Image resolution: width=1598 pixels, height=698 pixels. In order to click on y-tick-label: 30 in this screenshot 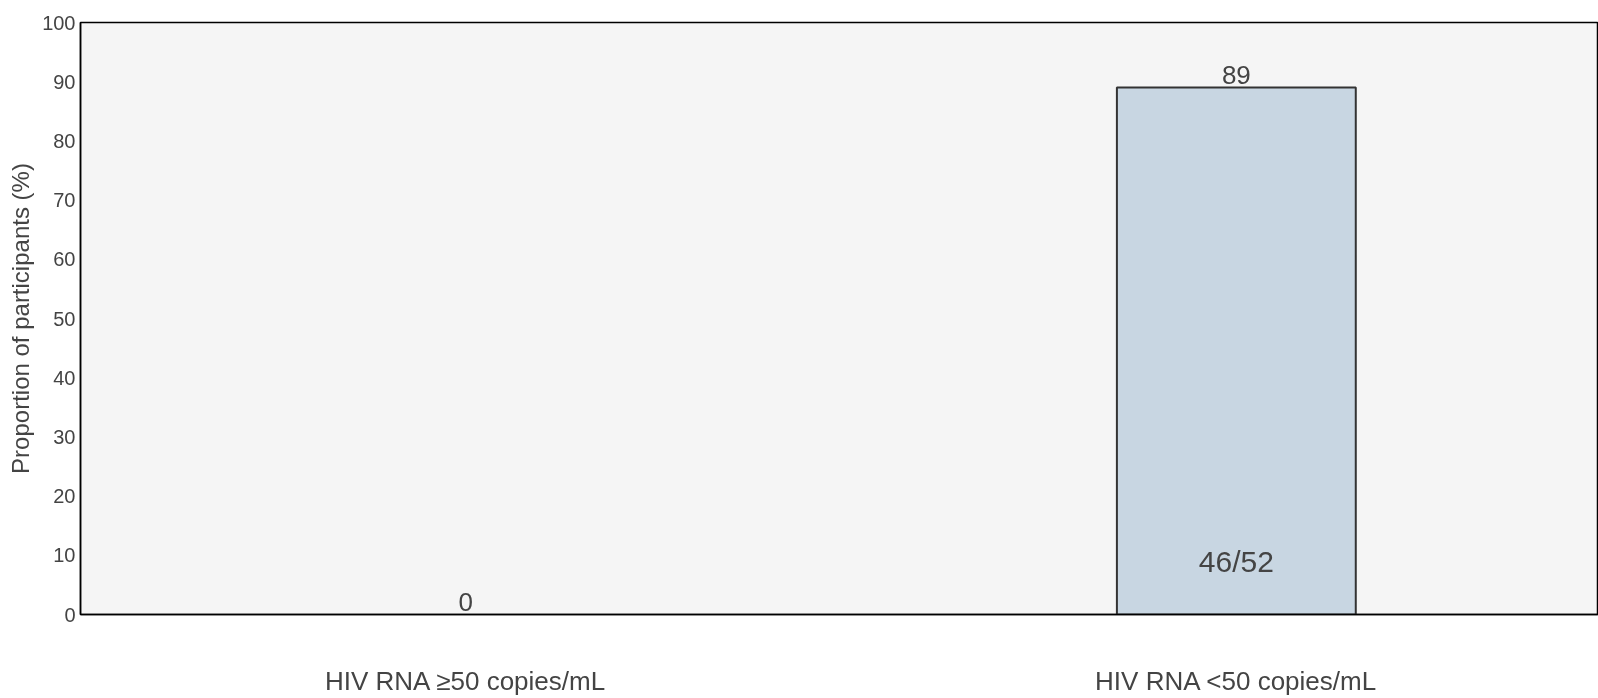, I will do `click(64, 436)`.